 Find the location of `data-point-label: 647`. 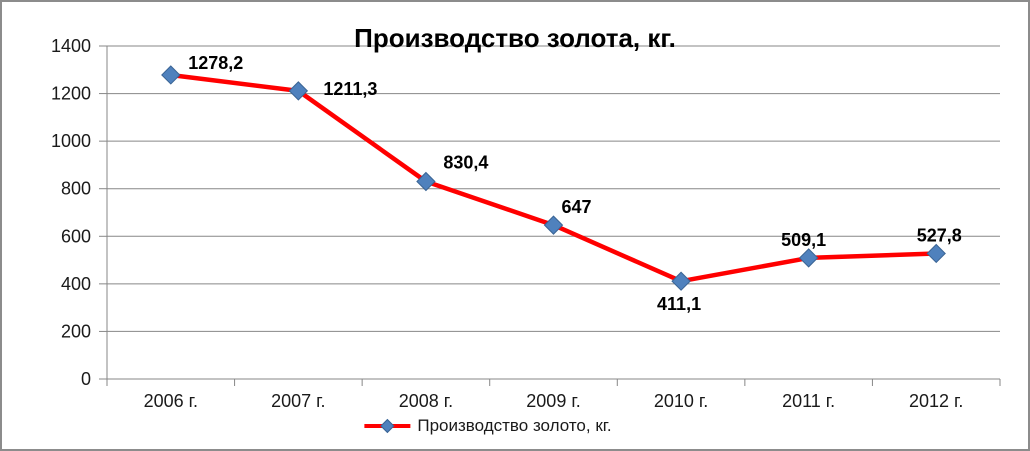

data-point-label: 647 is located at coordinates (576, 207).